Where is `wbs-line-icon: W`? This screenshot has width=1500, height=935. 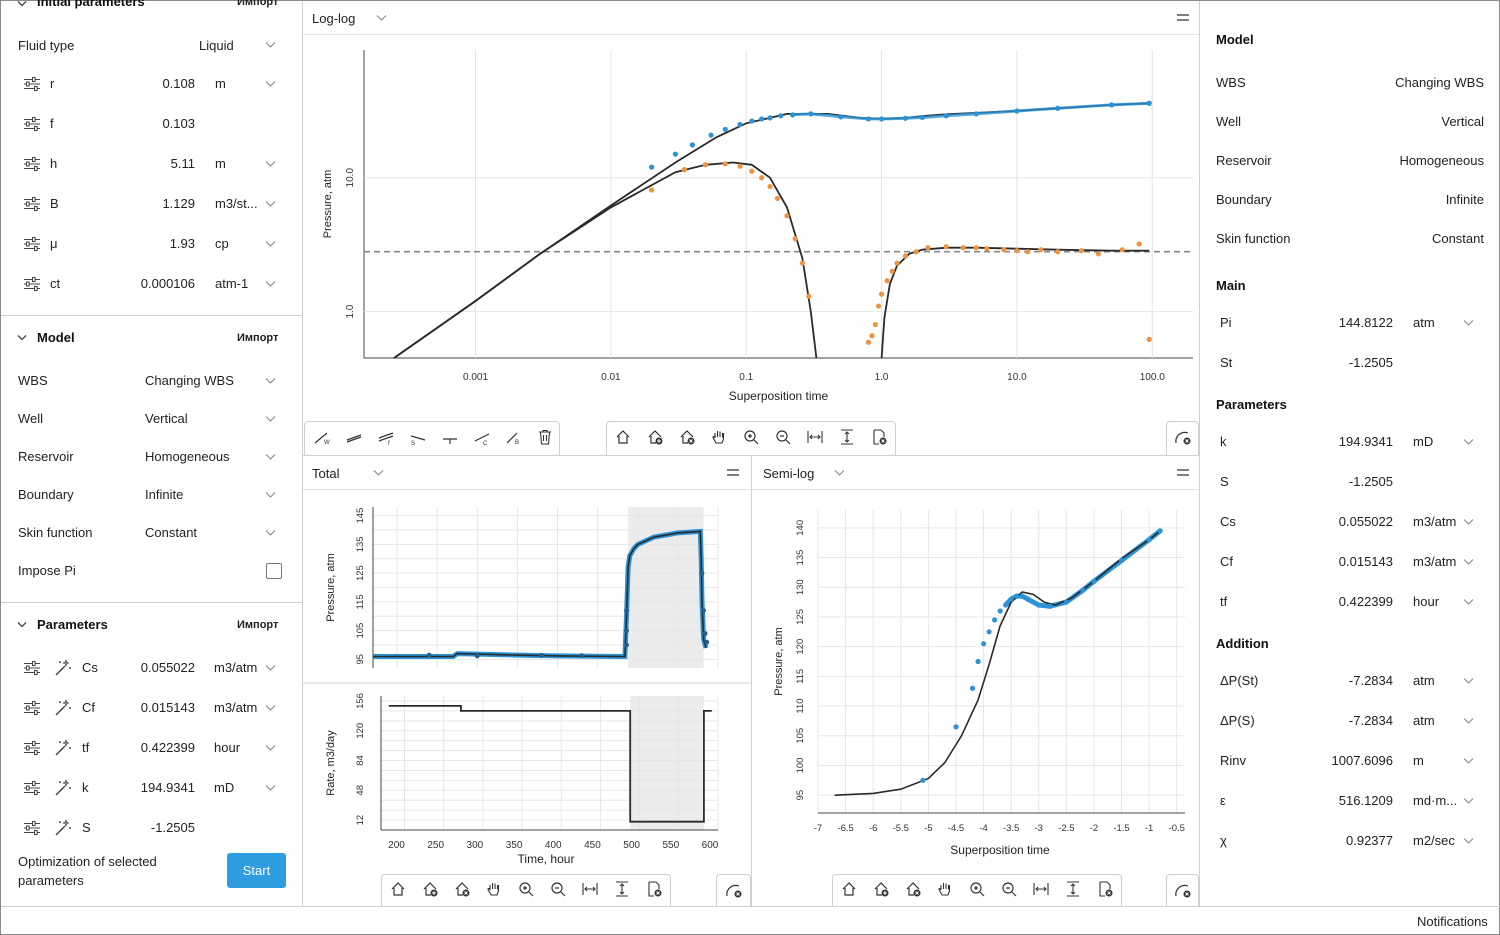
wbs-line-icon: W is located at coordinates (322, 437).